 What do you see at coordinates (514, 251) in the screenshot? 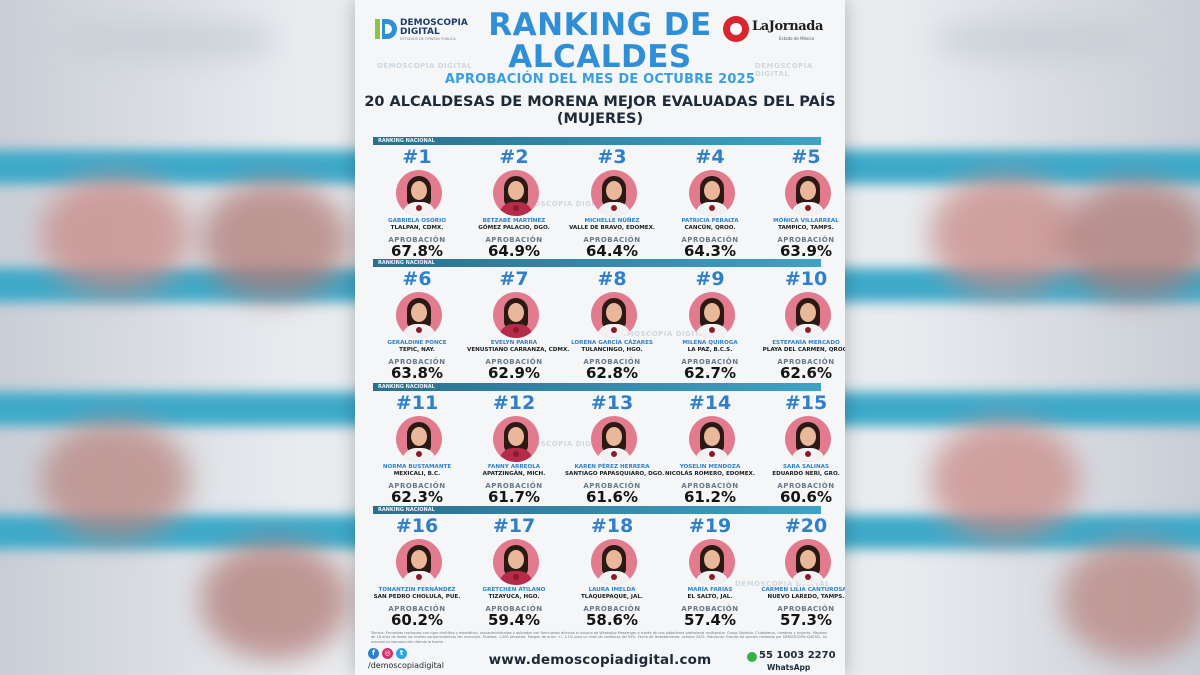
I see `approval-value: 64.9%` at bounding box center [514, 251].